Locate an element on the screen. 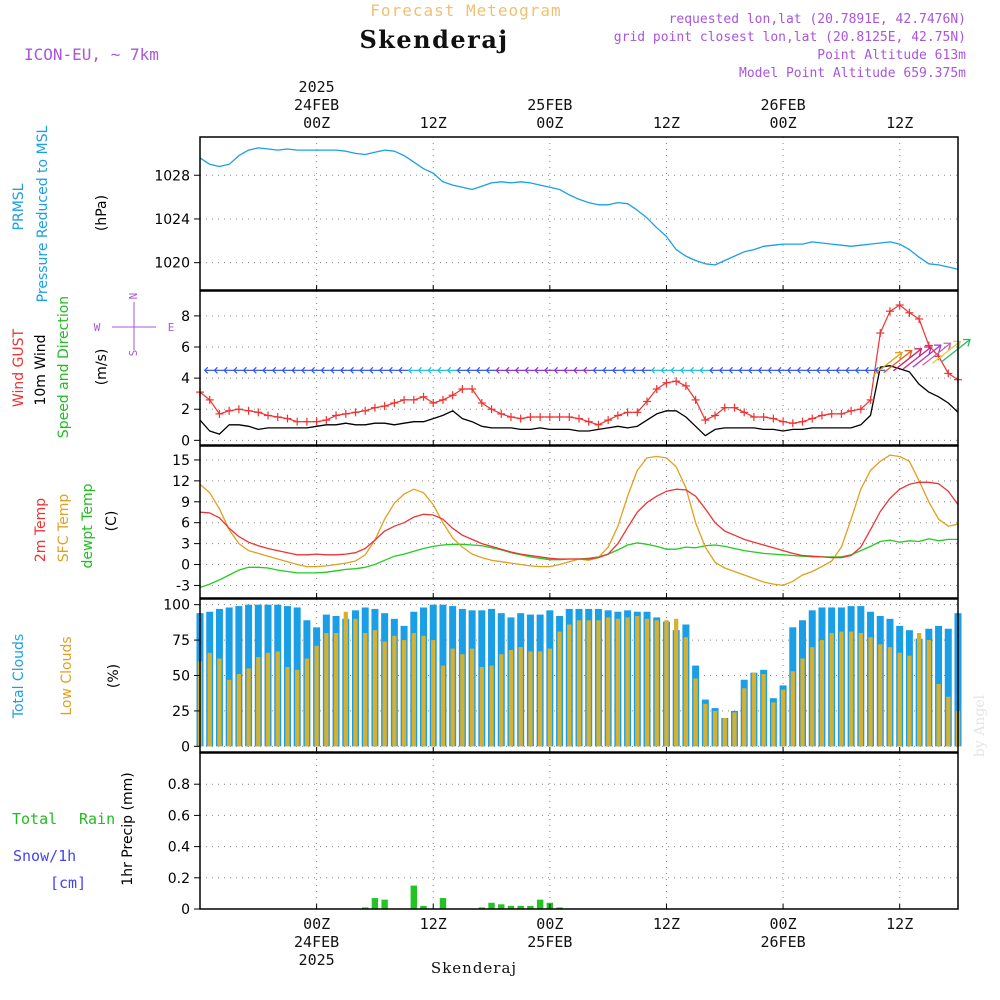  temp-labels: 2m Temp SFC Temp dewpt Temp (C) is located at coordinates (76, 525).